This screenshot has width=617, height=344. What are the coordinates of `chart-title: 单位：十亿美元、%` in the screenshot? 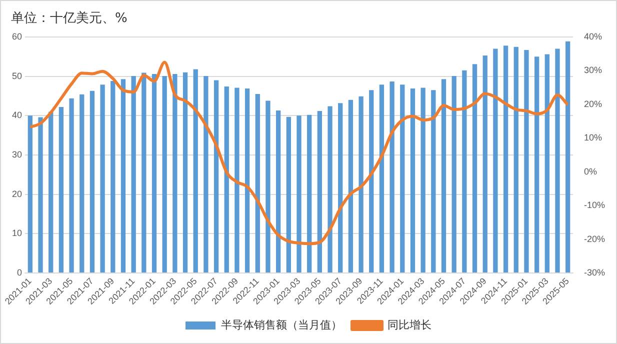 It's located at (69, 18).